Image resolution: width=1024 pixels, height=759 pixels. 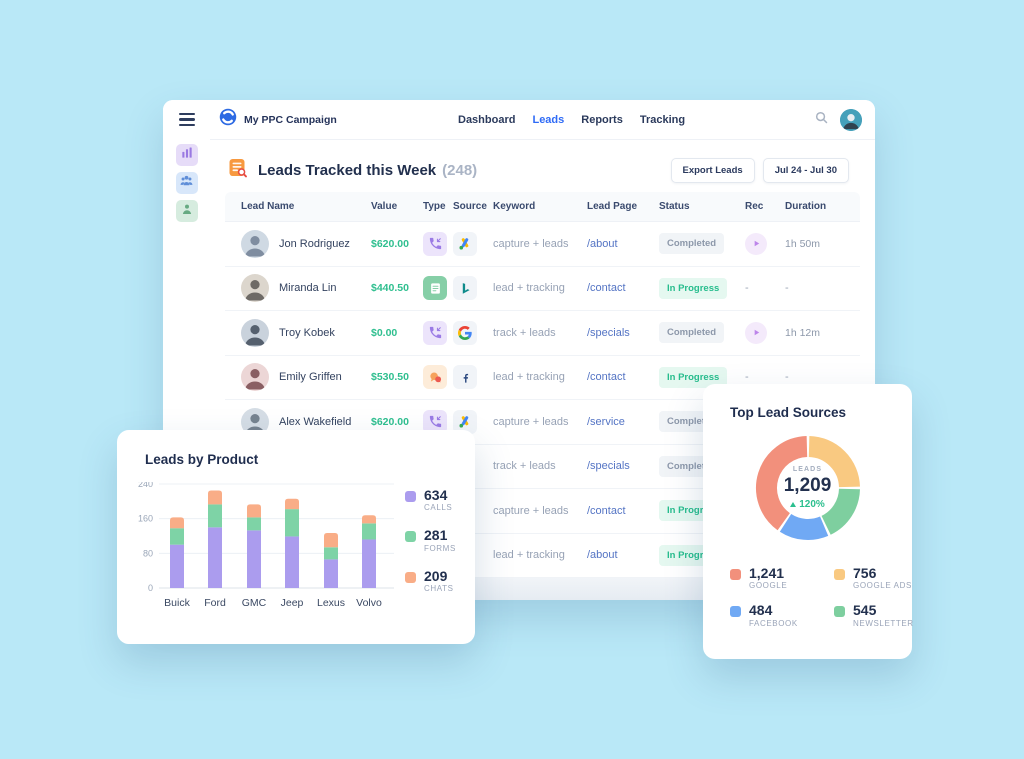 I want to click on source-legend-item-google: 1,241 GOOGLE, so click(x=782, y=577).